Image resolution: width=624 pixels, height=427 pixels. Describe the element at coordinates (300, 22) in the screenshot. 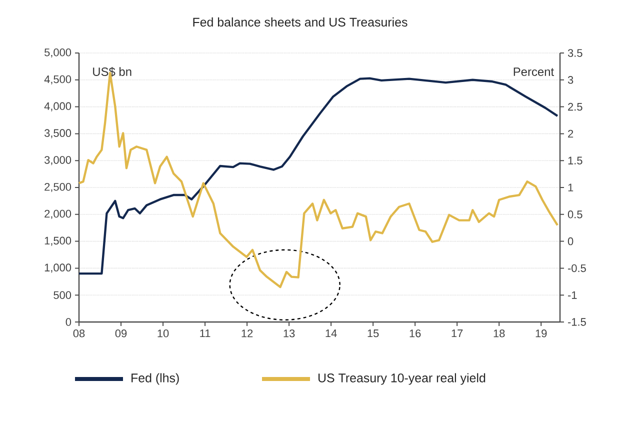

I see `chart-title: Fed balance sheets and US Treasuries` at that location.